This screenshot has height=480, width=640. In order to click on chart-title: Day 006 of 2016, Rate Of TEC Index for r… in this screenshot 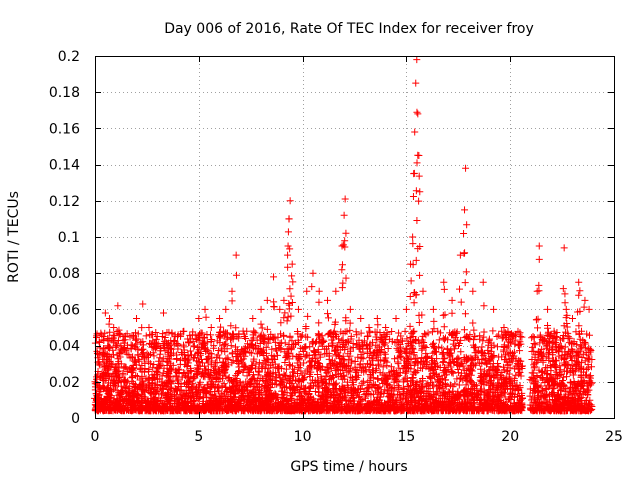, I will do `click(349, 29)`.